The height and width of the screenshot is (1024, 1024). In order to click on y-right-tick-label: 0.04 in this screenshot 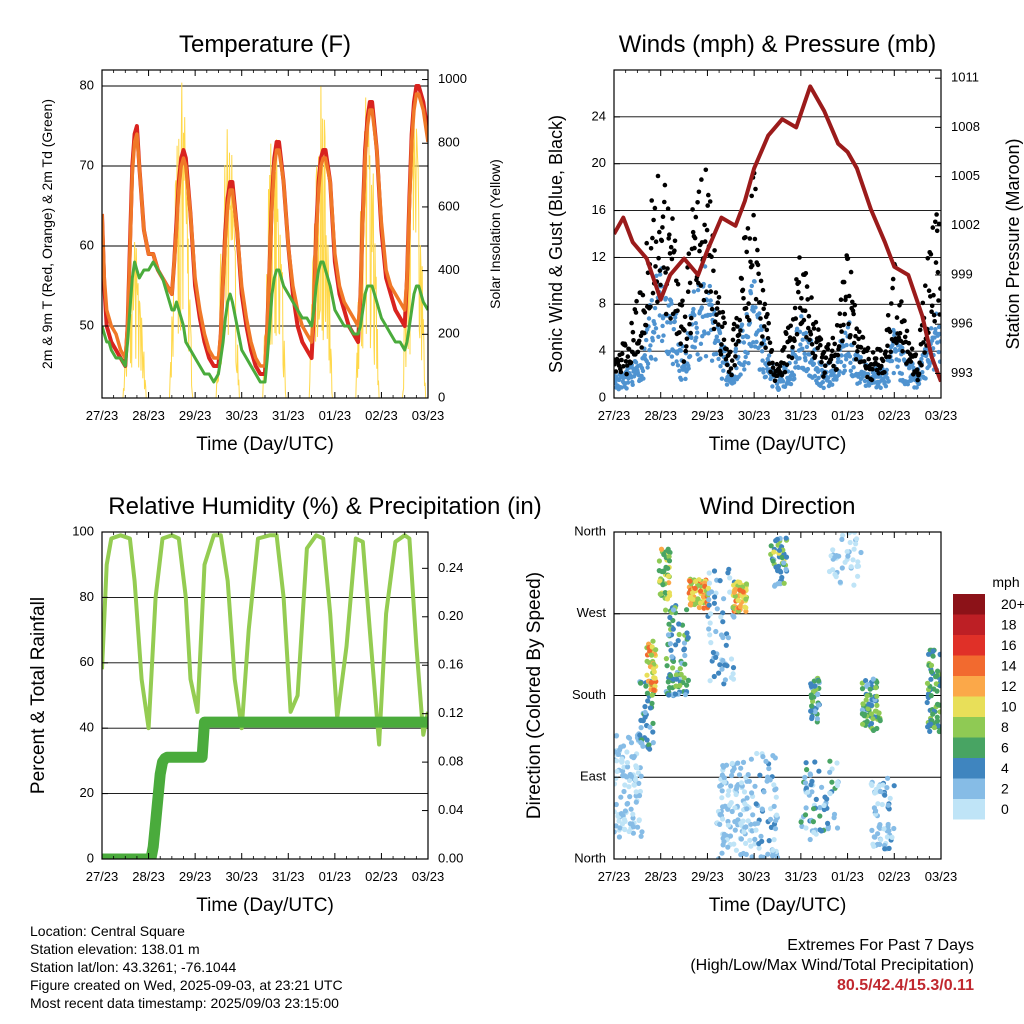, I will do `click(450, 809)`.